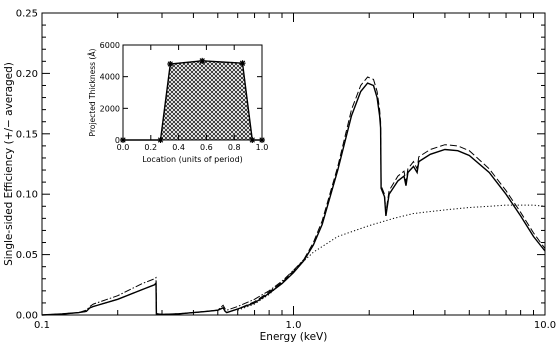 Image resolution: width=558 pixels, height=347 pixels. What do you see at coordinates (150, 147) in the screenshot?
I see `inset-x-tick-label: 0.2` at bounding box center [150, 147].